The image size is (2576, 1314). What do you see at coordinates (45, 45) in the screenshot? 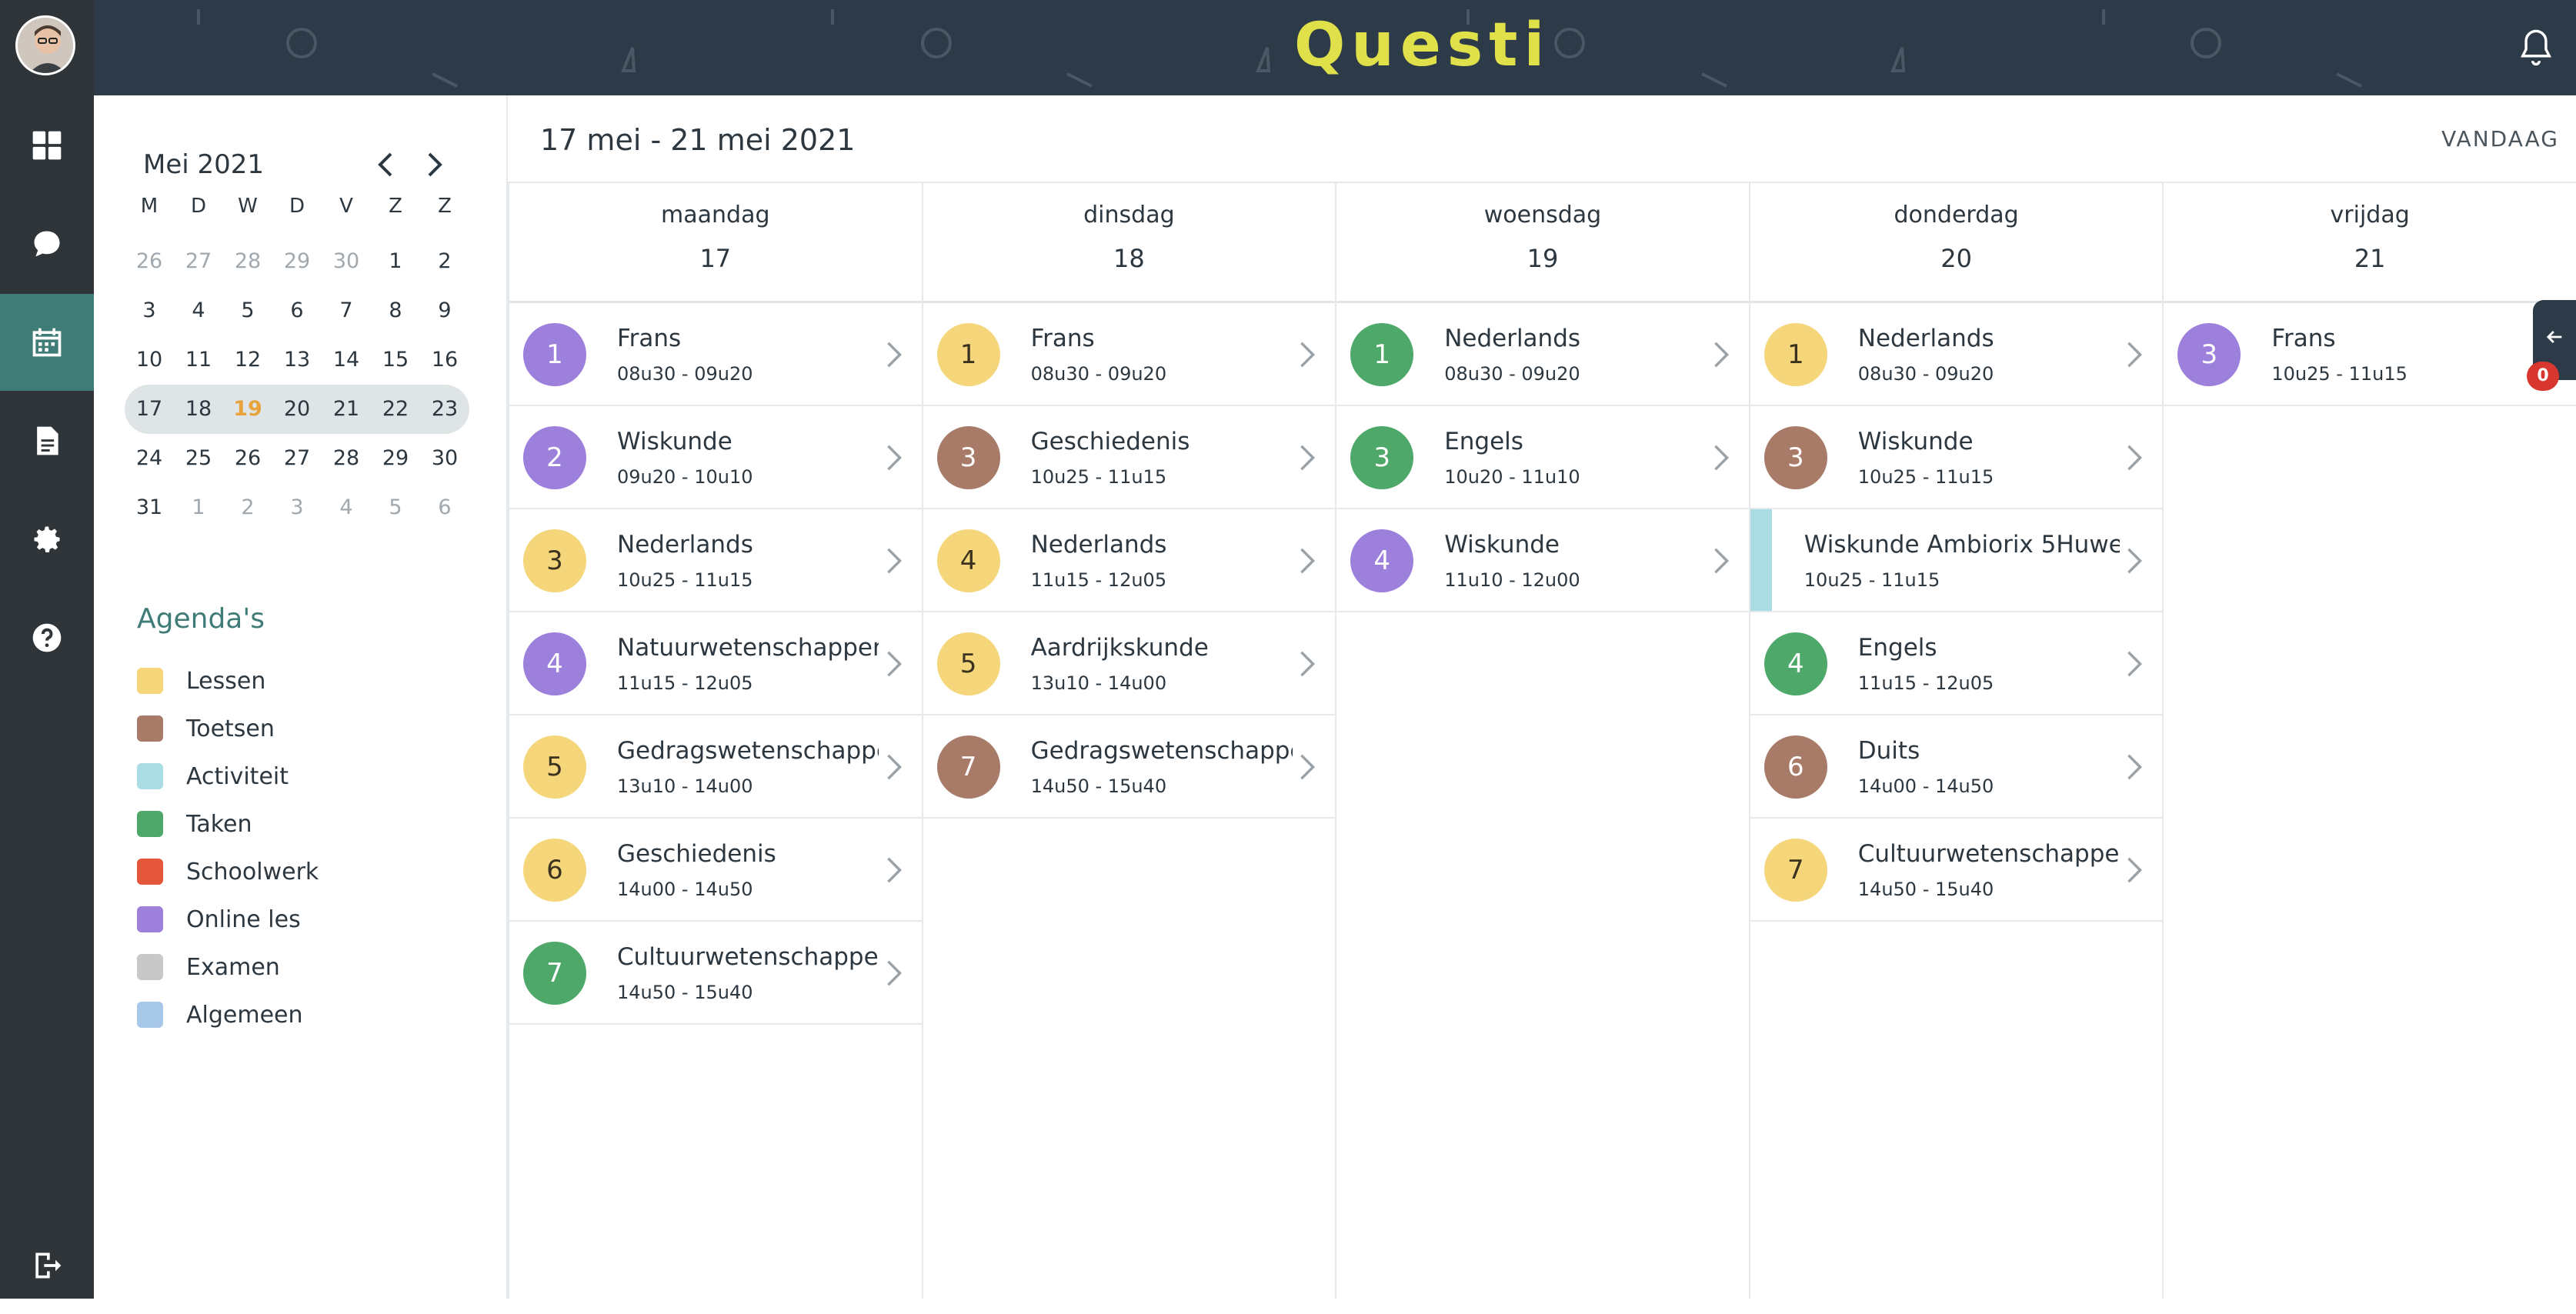
I see `user-avatar` at bounding box center [45, 45].